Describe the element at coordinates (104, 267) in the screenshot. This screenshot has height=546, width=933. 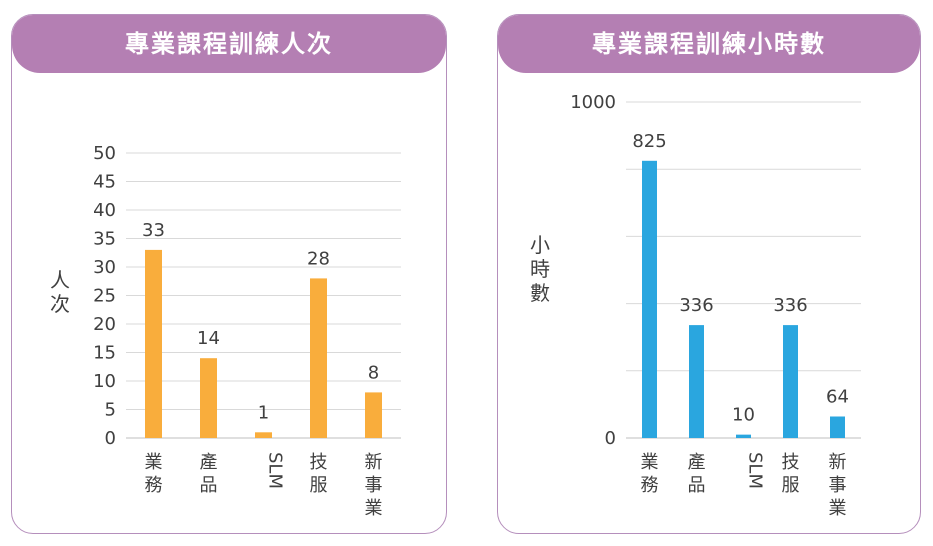
I see `y-tick-label: 30` at that location.